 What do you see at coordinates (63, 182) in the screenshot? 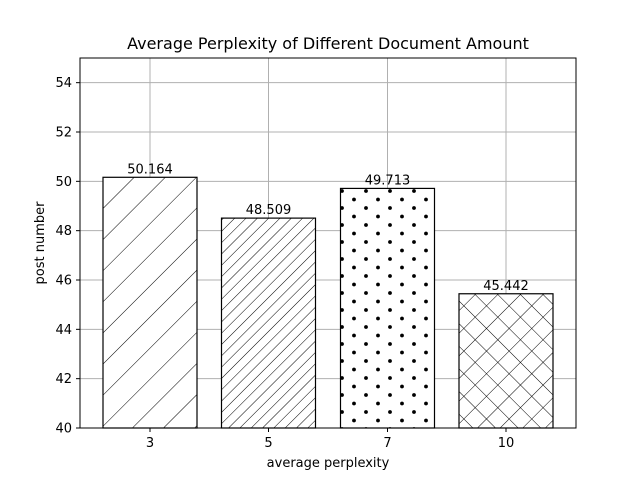
I see `y-tick-label: 50` at bounding box center [63, 182].